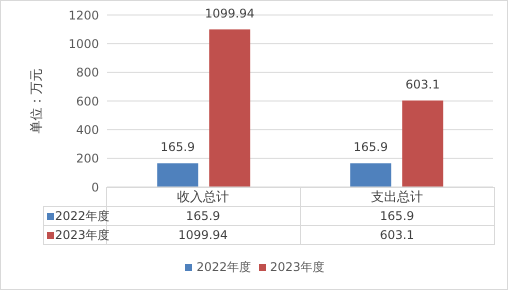 The width and height of the screenshot is (508, 290). Describe the element at coordinates (82, 216) in the screenshot. I see `legend-label: 2022年度` at that location.